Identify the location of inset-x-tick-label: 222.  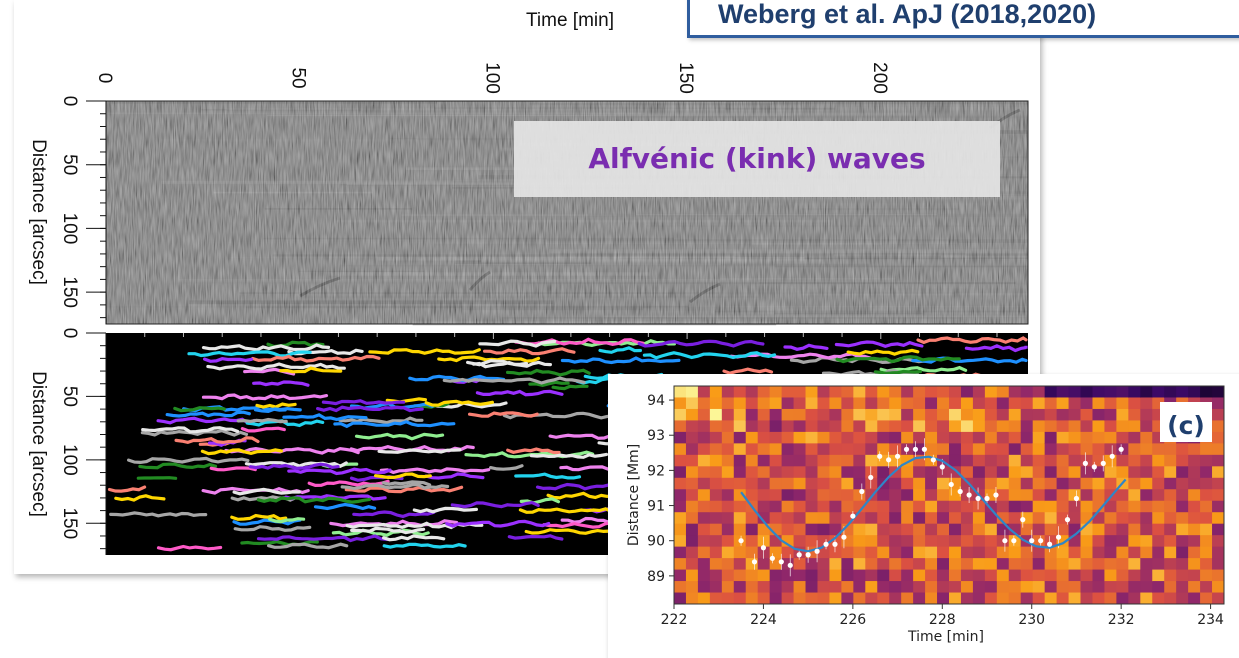
(674, 620).